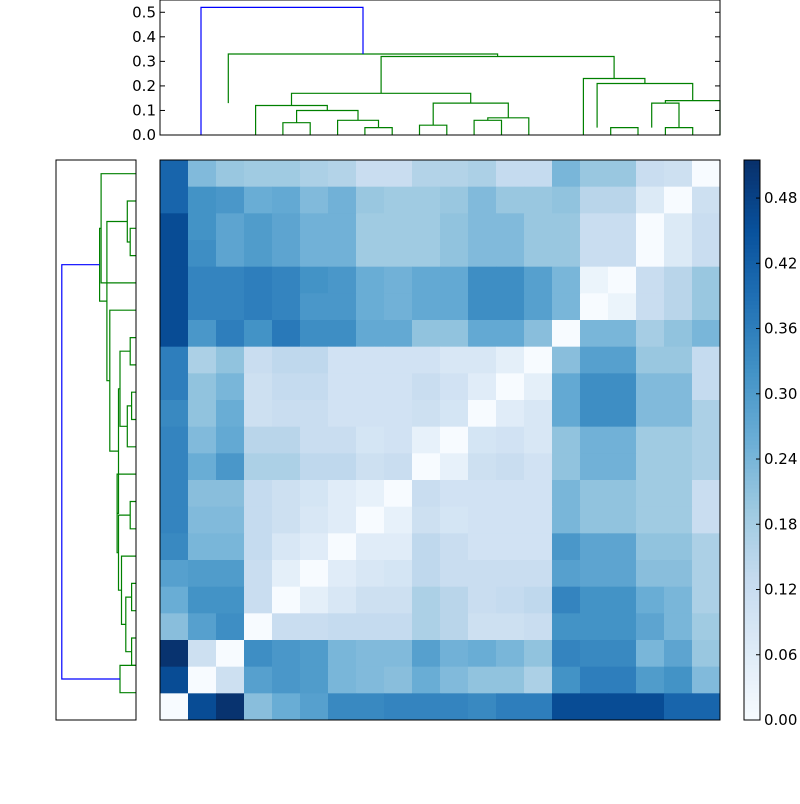 The image size is (800, 804). What do you see at coordinates (770, 444) in the screenshot?
I see `colorbar: 0.00 0.06 0.12 0.18 0.24 0.30 0.36 0.42 0.48` at bounding box center [770, 444].